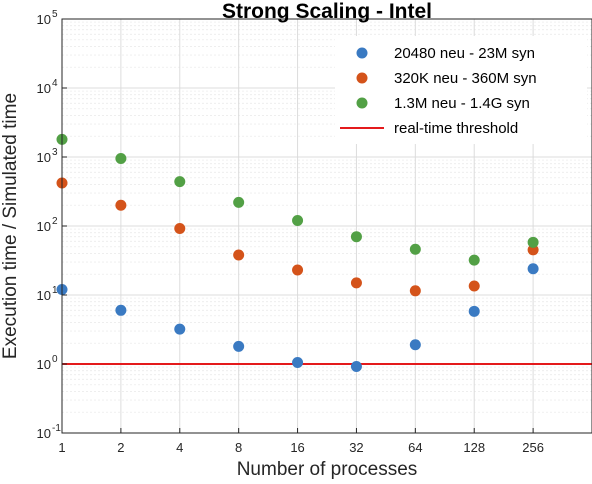 The width and height of the screenshot is (592, 484). Describe the element at coordinates (55, 359) in the screenshot. I see `y-tick-exponent: 0` at that location.